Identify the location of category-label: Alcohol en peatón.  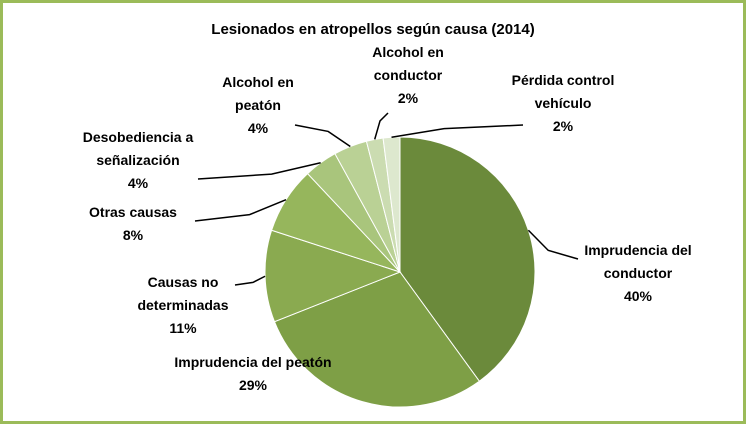
(258, 93).